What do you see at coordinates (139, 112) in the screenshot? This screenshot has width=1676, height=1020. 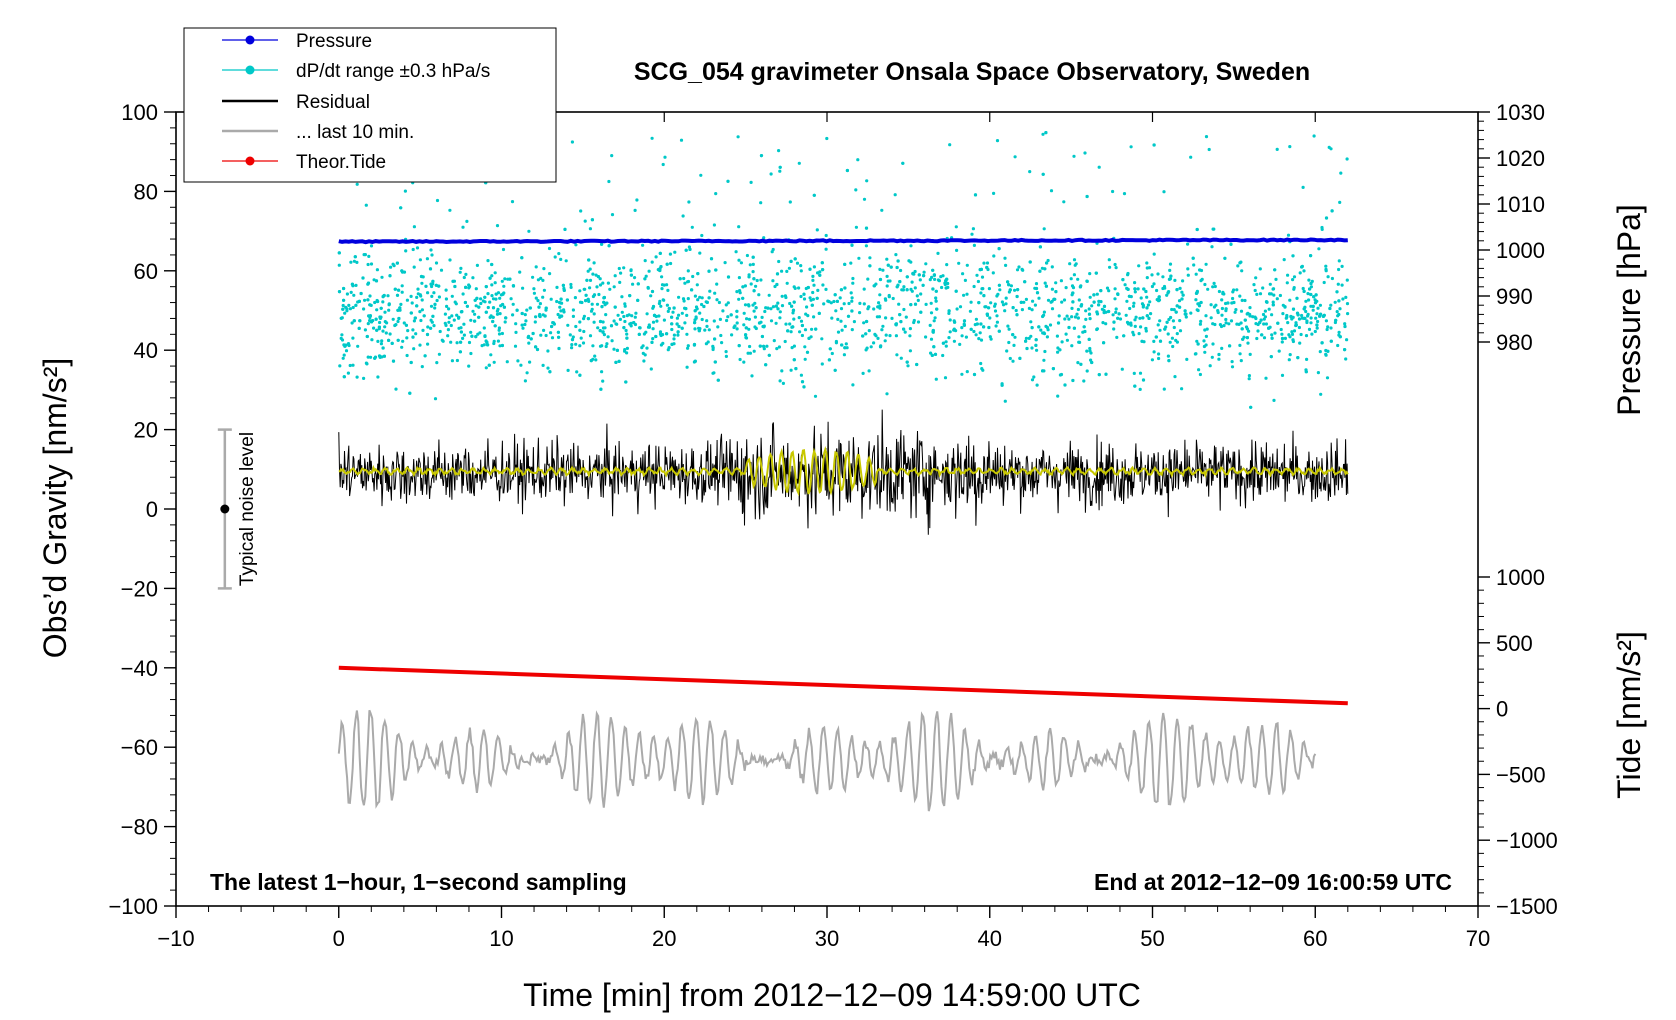 I see `y-left-tick-label: 100` at bounding box center [139, 112].